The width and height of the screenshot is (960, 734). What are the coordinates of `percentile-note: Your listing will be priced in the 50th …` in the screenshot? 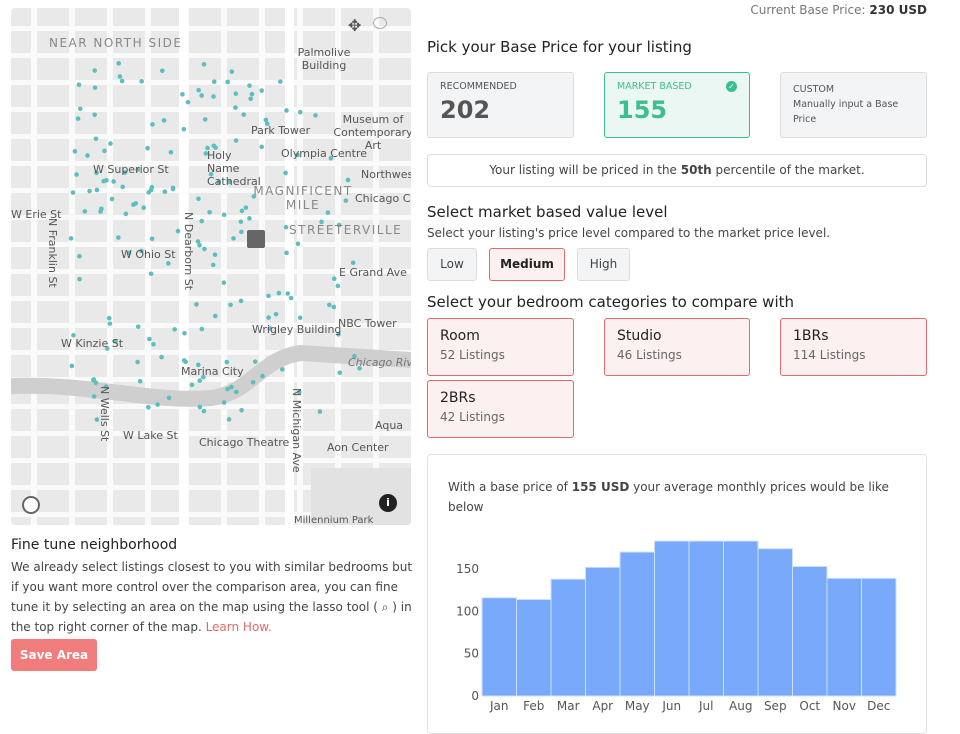 It's located at (677, 170).